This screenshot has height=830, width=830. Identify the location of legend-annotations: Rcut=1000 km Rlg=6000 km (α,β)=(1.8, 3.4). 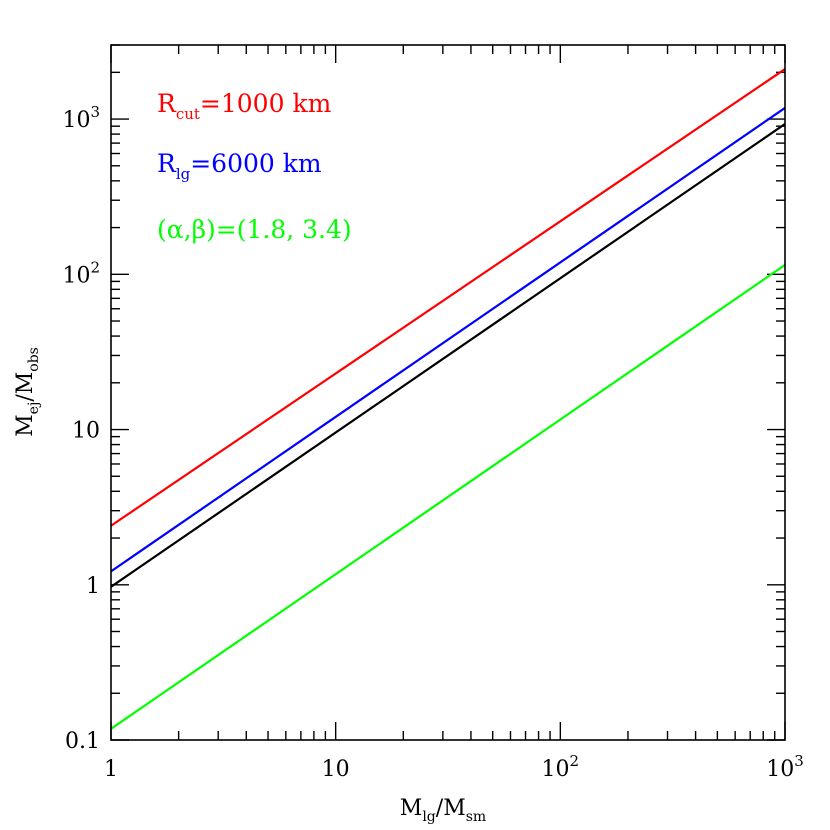
(254, 166).